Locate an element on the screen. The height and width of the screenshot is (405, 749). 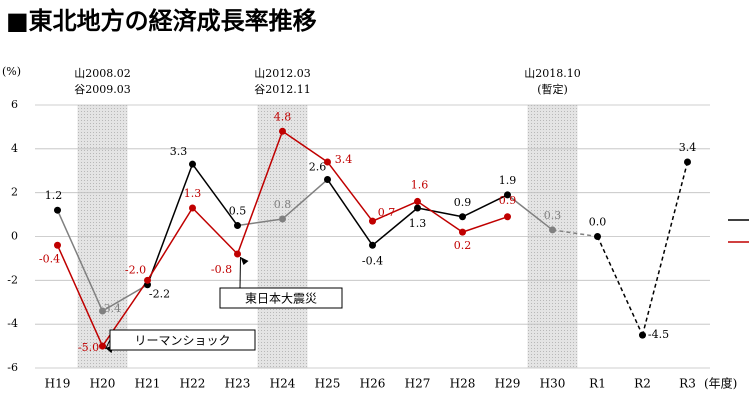
y-tick-label: 6 is located at coordinates (14, 104).